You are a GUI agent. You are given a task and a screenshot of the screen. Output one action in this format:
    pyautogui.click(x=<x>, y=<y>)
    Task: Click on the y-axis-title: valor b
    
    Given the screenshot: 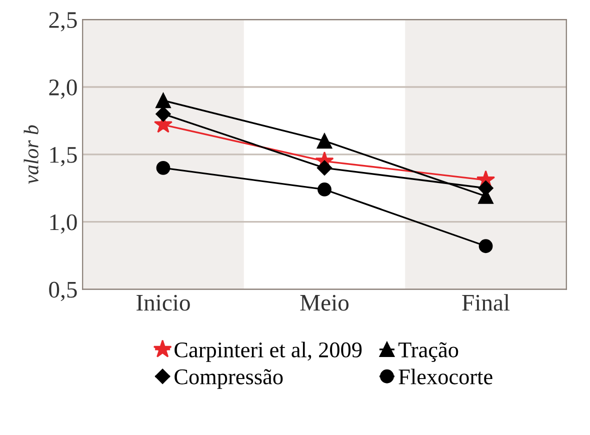 What is the action you would take?
    pyautogui.click(x=31, y=154)
    